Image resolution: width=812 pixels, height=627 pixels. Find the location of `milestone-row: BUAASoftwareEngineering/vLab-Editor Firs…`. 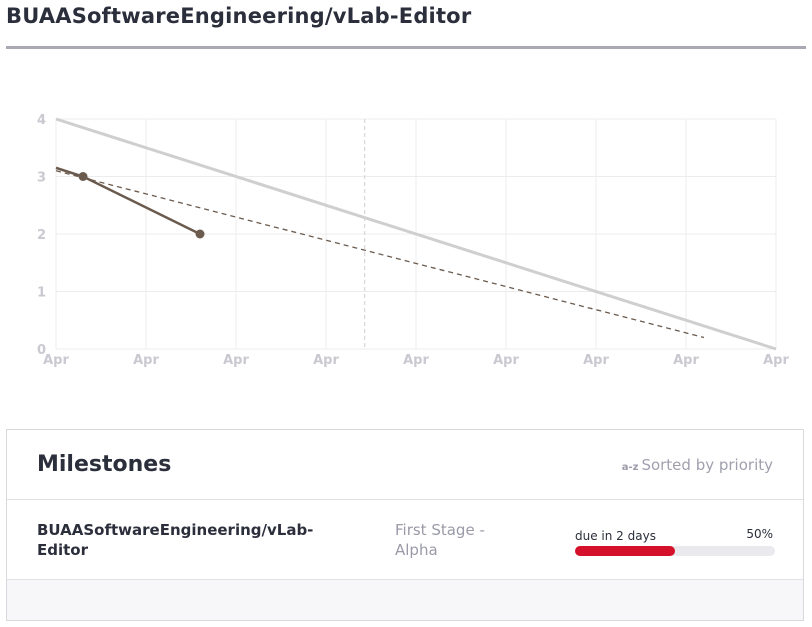

milestone-row: BUAASoftwareEngineering/vLab-Editor Firs… is located at coordinates (405, 540).